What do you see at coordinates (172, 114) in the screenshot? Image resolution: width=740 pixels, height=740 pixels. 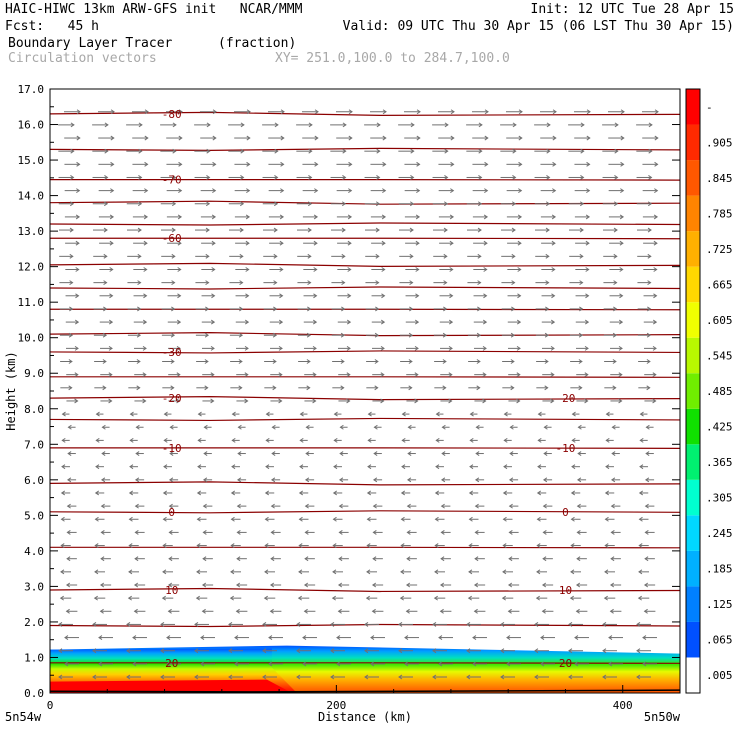 I see `contour-value-label: -80` at bounding box center [172, 114].